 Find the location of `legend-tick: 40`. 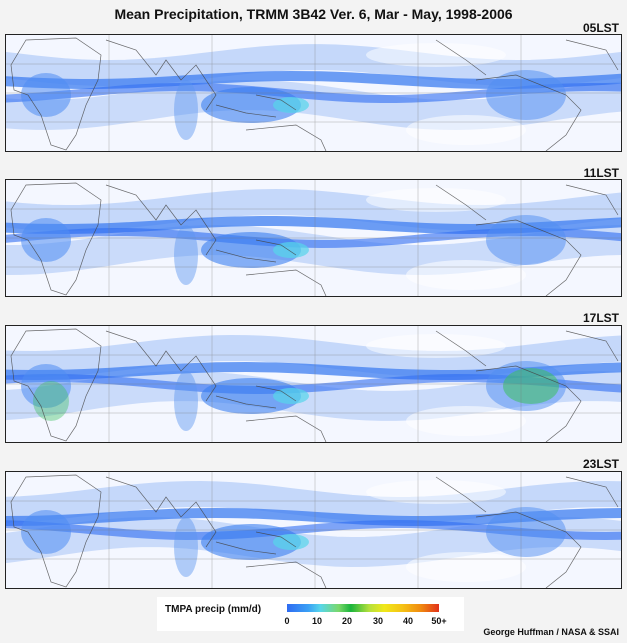

legend-tick: 40 is located at coordinates (408, 621).